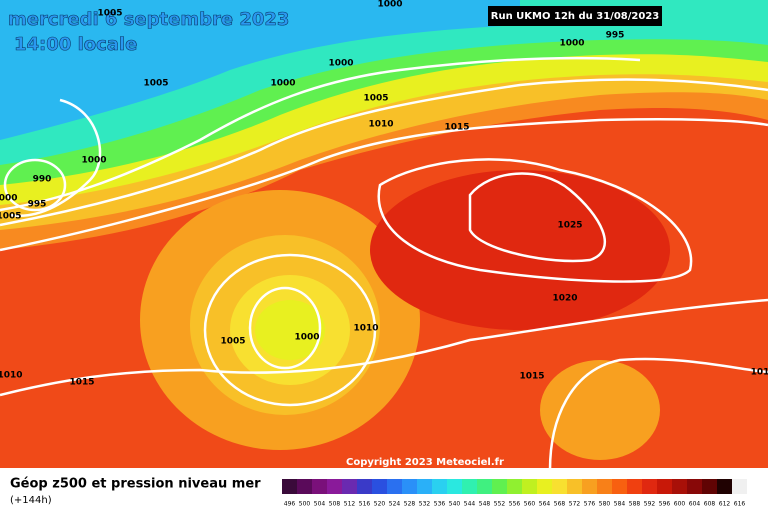 This screenshot has width=768, height=516. What do you see at coordinates (485, 504) in the screenshot?
I see `legend-label: 548` at bounding box center [485, 504].